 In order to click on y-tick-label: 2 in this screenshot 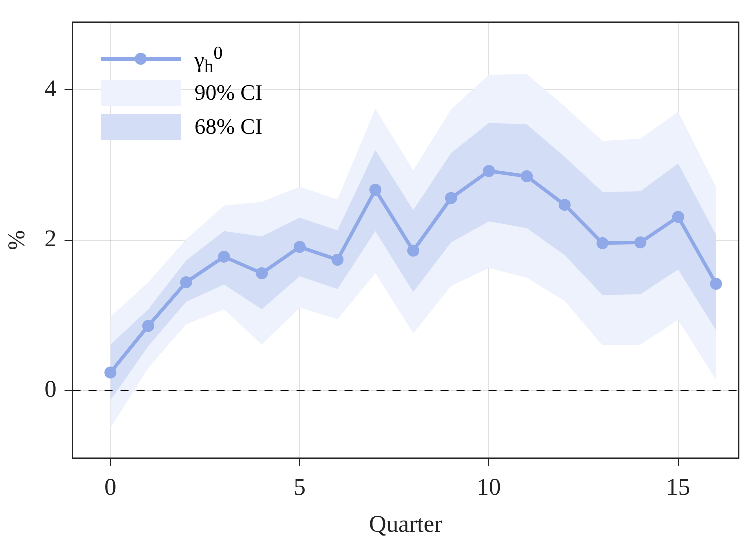, I will do `click(50, 239)`.